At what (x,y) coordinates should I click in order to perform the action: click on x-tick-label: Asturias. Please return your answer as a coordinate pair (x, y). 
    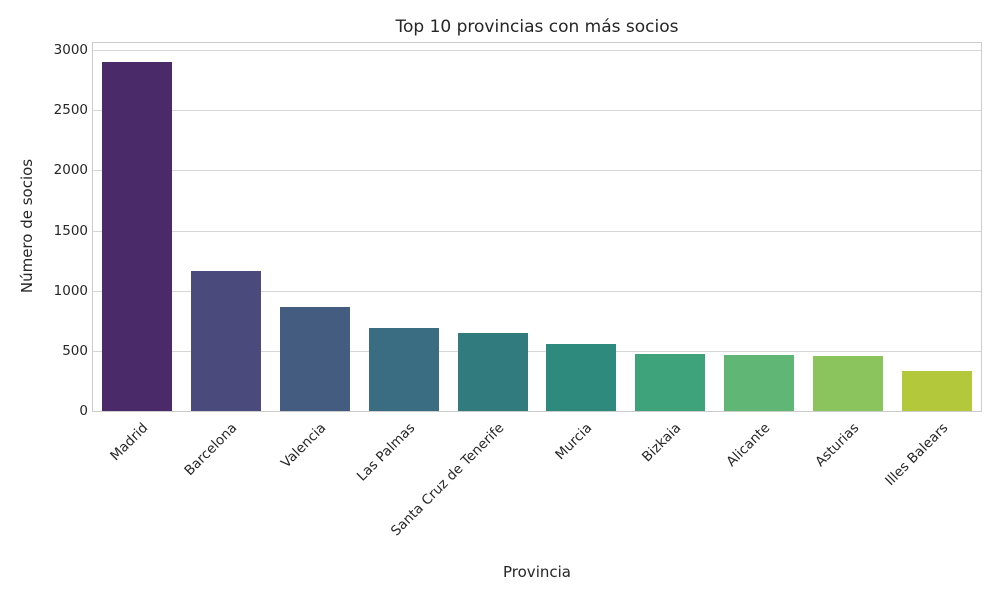
    Looking at the image, I should click on (837, 445).